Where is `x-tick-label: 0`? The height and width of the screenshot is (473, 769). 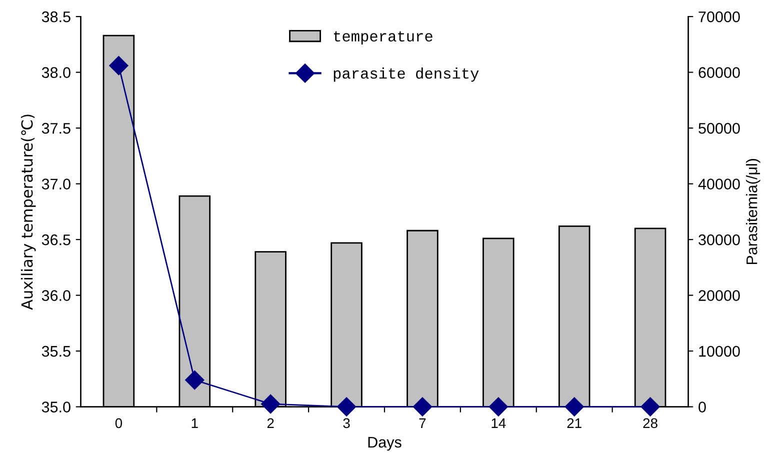 x-tick-label: 0 is located at coordinates (118, 423).